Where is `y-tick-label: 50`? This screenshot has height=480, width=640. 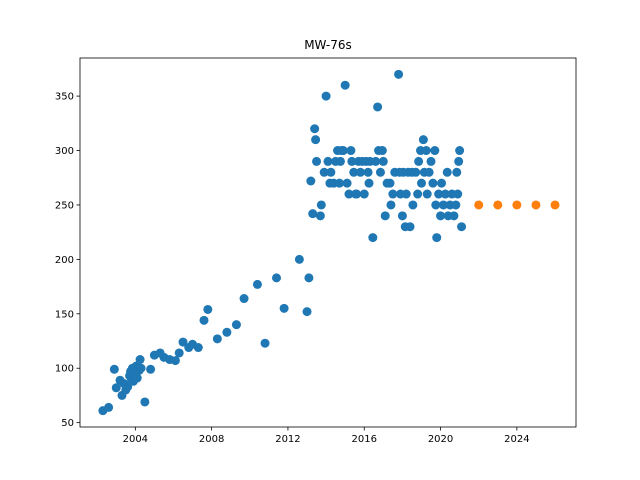
y-tick-label: 50 is located at coordinates (67, 423).